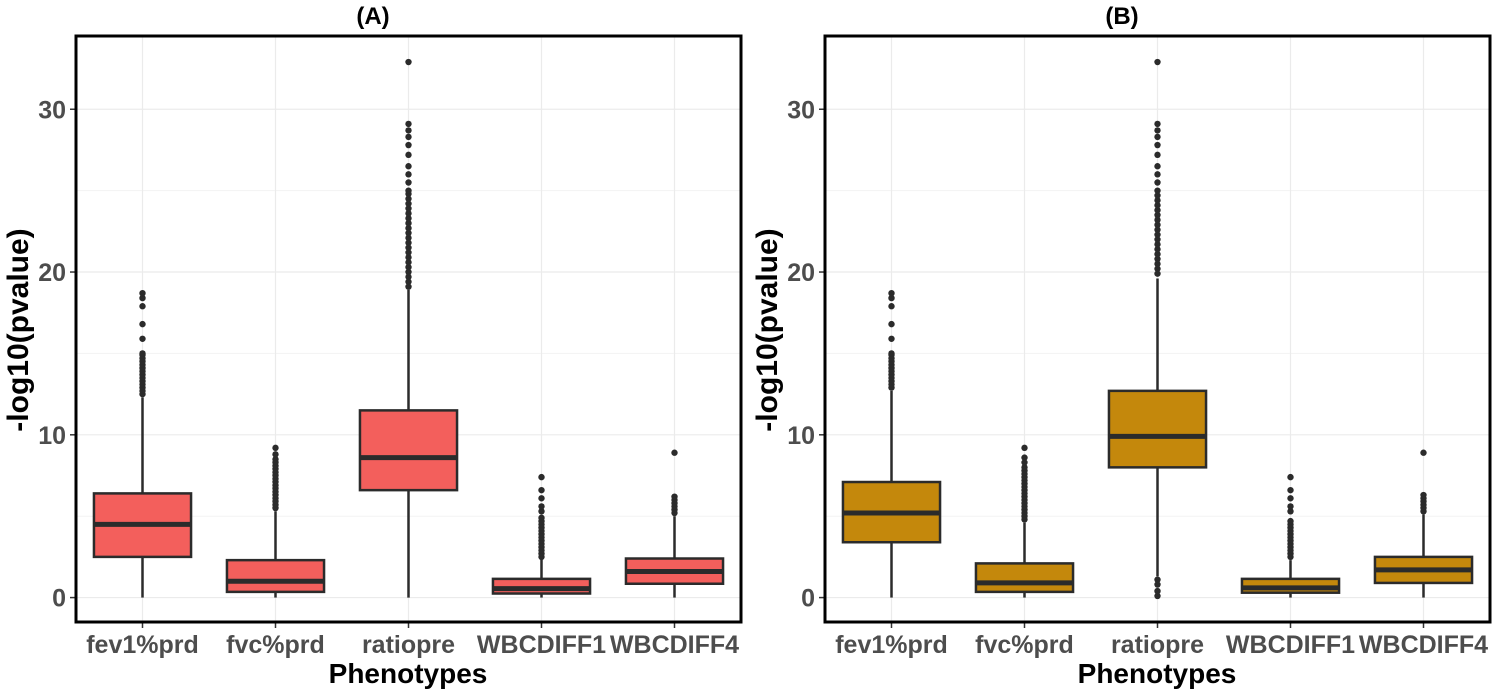  What do you see at coordinates (801, 273) in the screenshot?
I see `y-tick-label: 20` at bounding box center [801, 273].